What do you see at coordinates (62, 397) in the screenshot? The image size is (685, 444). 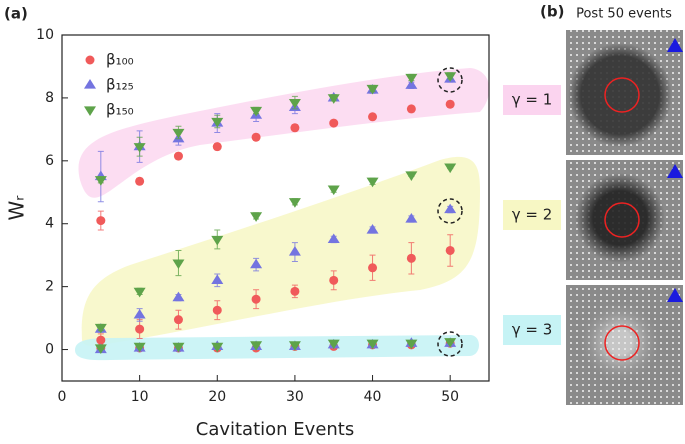 I see `x-tick-label: 0` at bounding box center [62, 397].